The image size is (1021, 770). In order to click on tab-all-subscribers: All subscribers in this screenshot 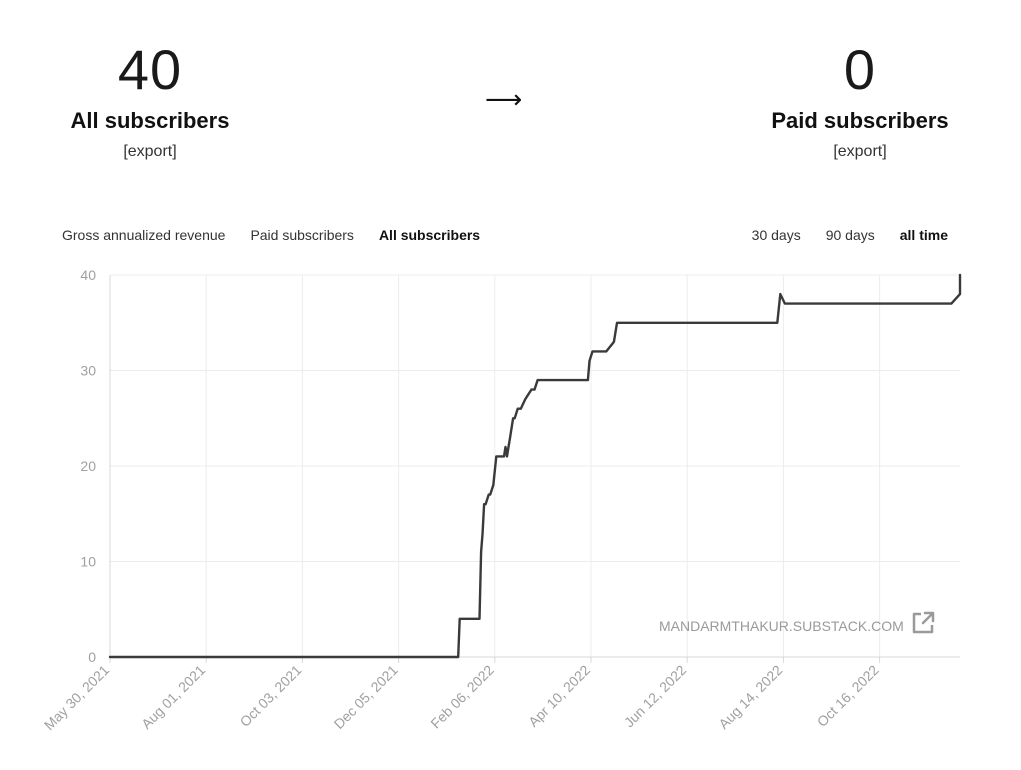, I will do `click(429, 235)`.